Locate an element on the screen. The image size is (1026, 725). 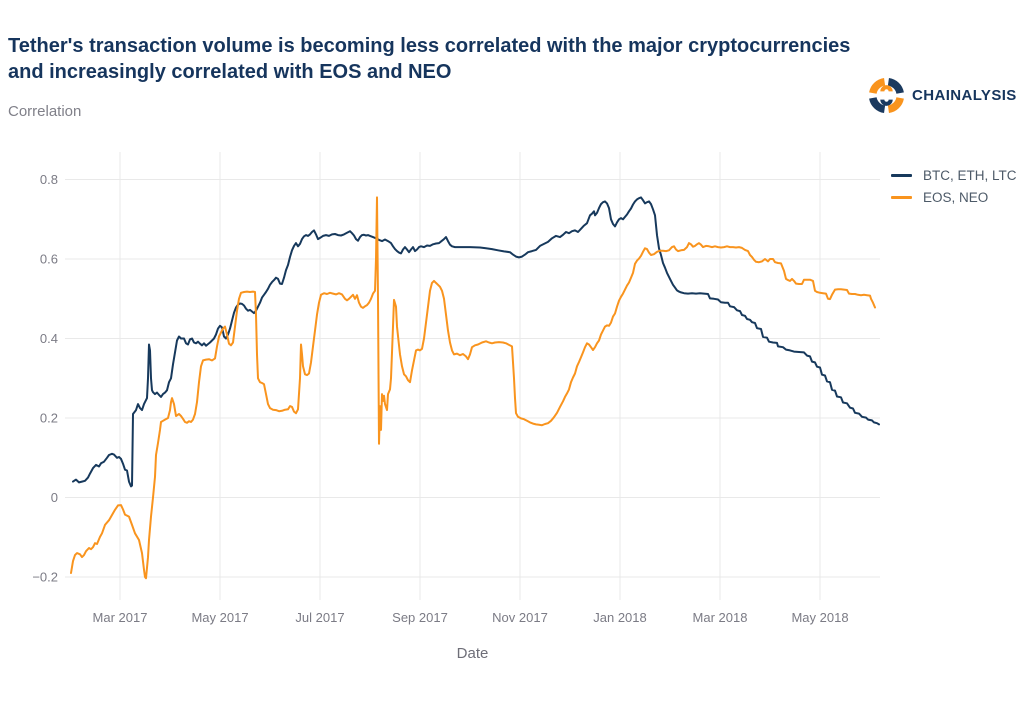
legend-swatch-navy is located at coordinates (901, 175).